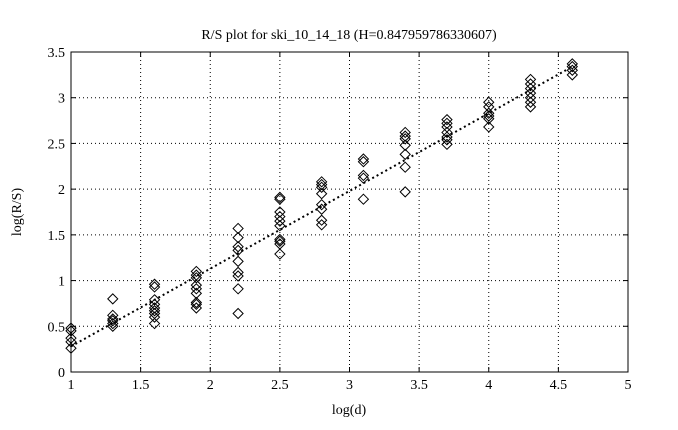 Image resolution: width=678 pixels, height=430 pixels. I want to click on x-tick-label: 2, so click(210, 385).